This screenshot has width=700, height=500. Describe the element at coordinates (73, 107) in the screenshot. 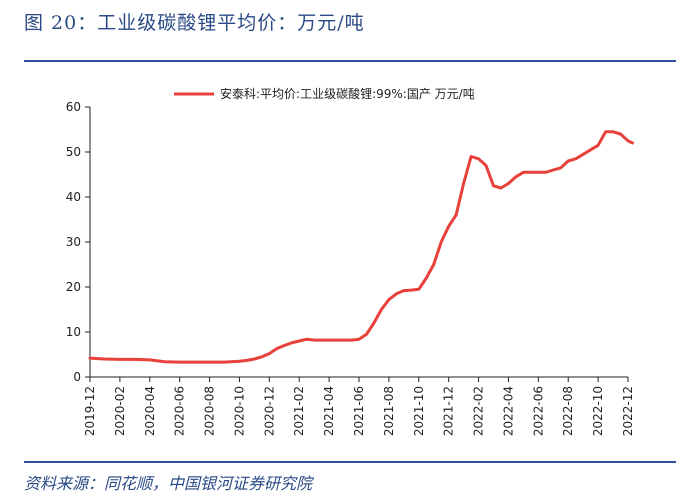

I see `y-tick-label: 60` at that location.